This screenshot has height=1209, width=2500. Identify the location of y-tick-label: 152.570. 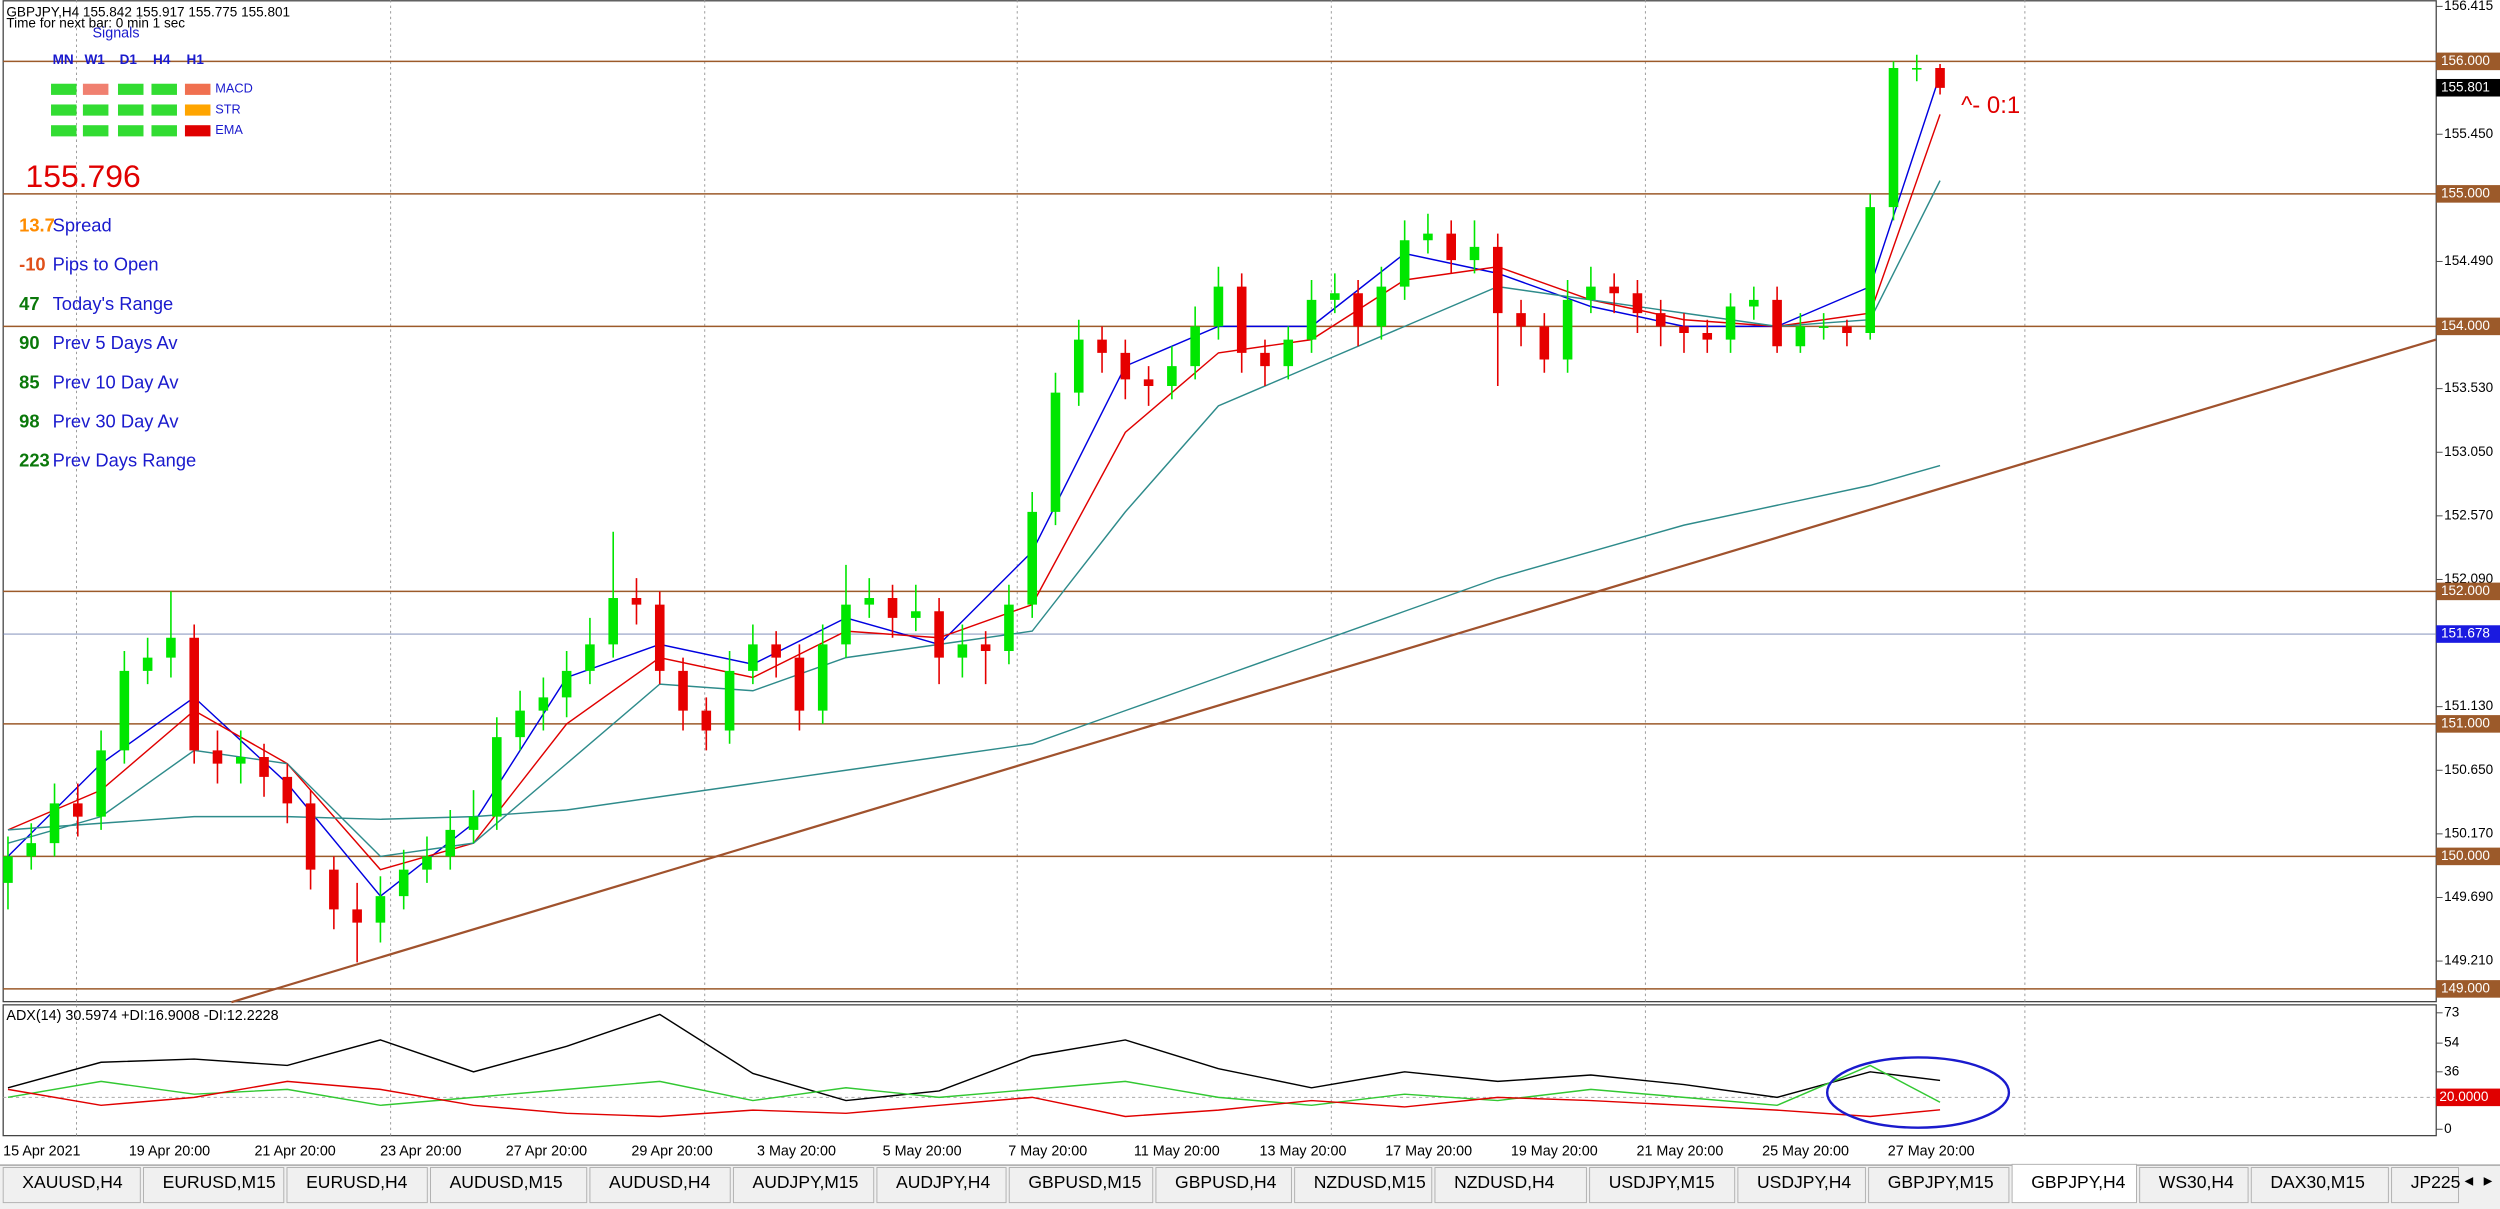
(2468, 514).